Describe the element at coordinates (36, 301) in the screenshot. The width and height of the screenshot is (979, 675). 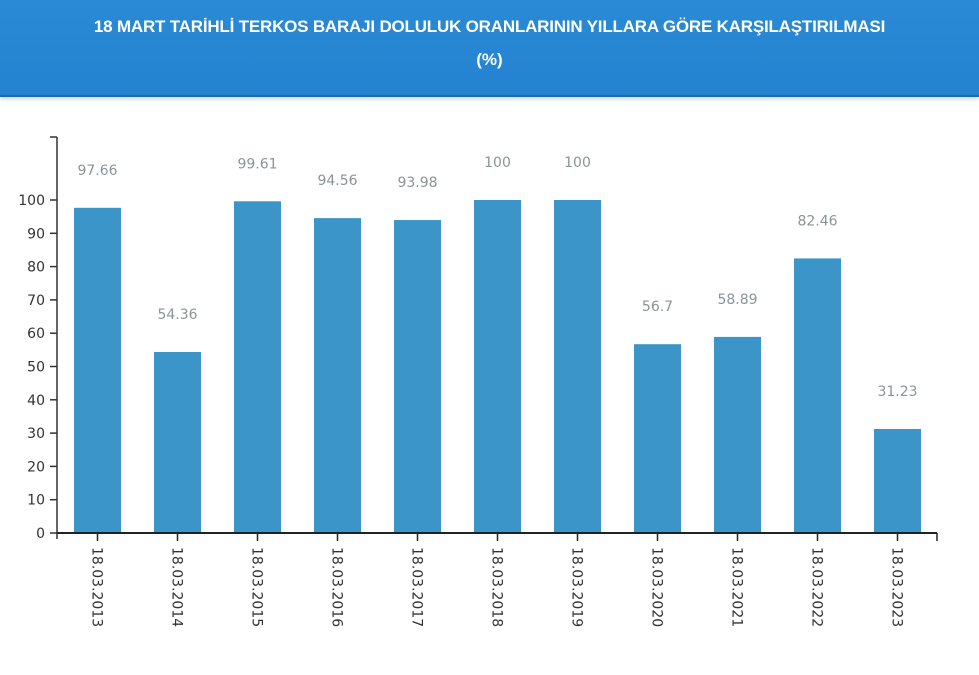
I see `y-tick-label: 70` at that location.